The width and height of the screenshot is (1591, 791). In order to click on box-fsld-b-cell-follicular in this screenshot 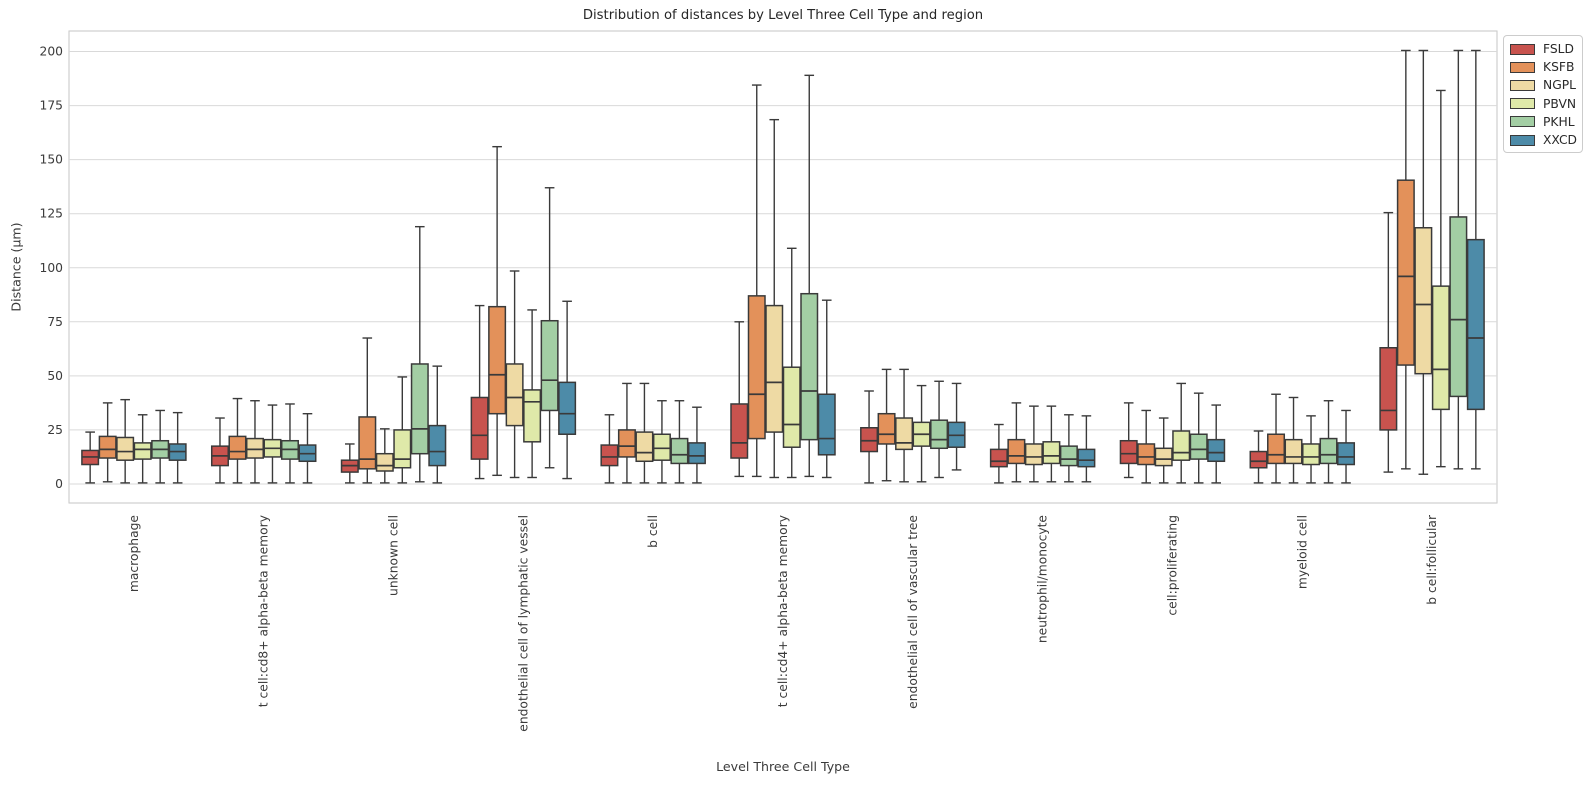, I will do `click(1388, 342)`.